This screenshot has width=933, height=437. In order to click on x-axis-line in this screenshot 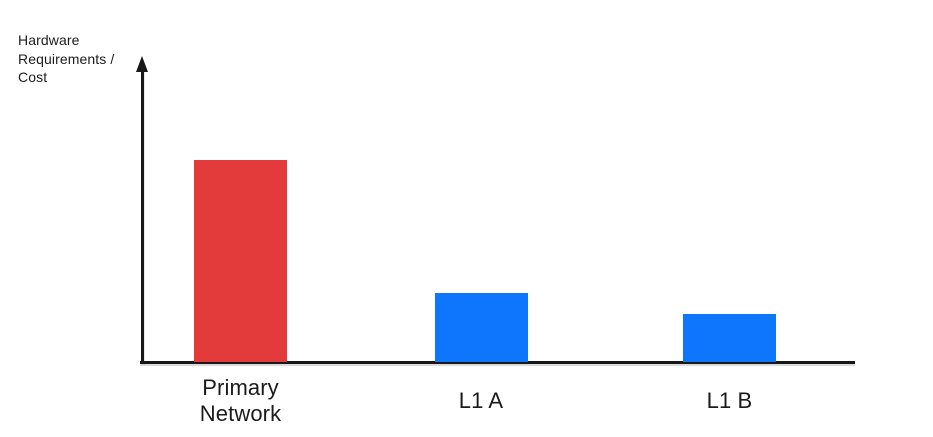, I will do `click(497, 362)`.